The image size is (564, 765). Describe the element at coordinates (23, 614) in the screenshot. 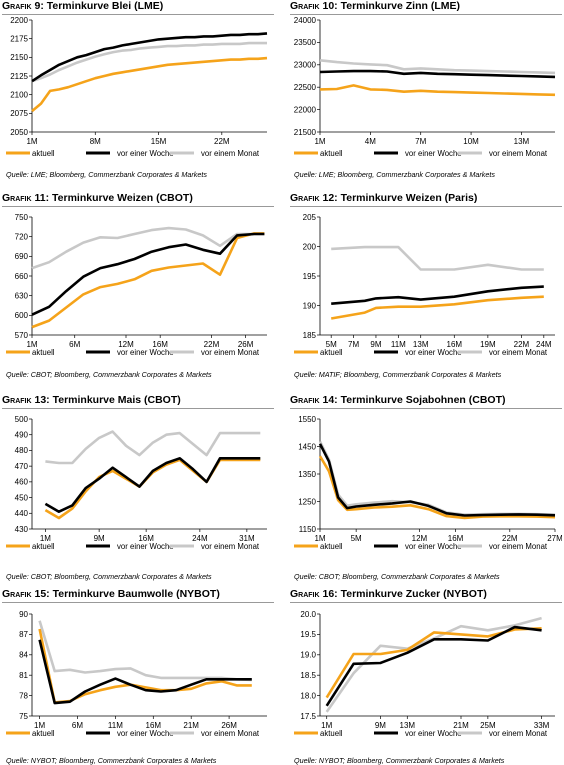

I see `y-tick-label: 90` at that location.